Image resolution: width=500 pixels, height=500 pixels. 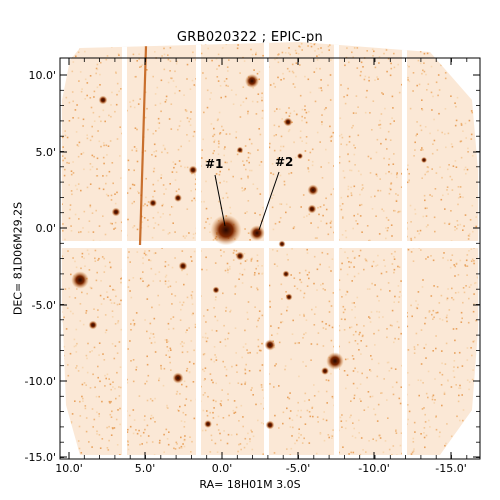 I want to click on y-tick-label: 10.0', so click(x=42, y=75).